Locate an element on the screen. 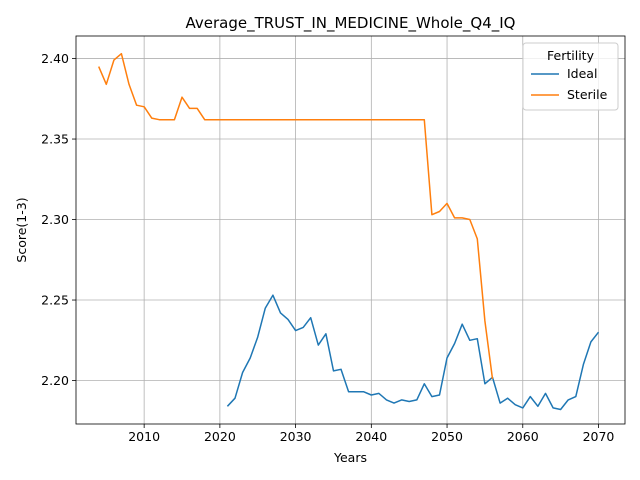 This screenshot has height=480, width=640. x-tick-label: 2040 is located at coordinates (371, 436).